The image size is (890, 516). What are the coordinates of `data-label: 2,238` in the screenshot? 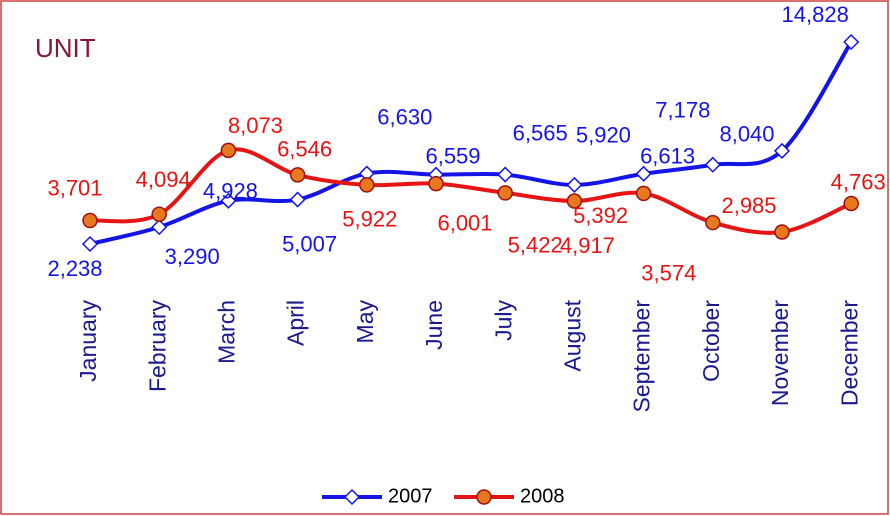 It's located at (74, 268).